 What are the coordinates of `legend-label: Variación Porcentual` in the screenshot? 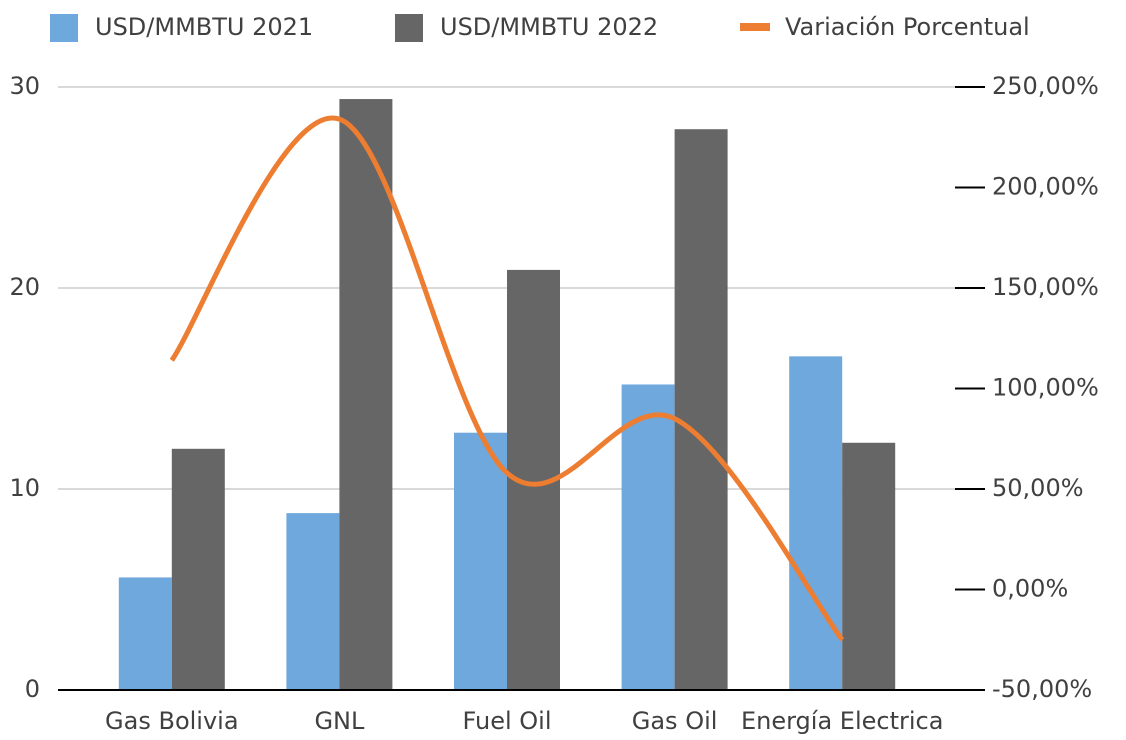 It's located at (907, 27).